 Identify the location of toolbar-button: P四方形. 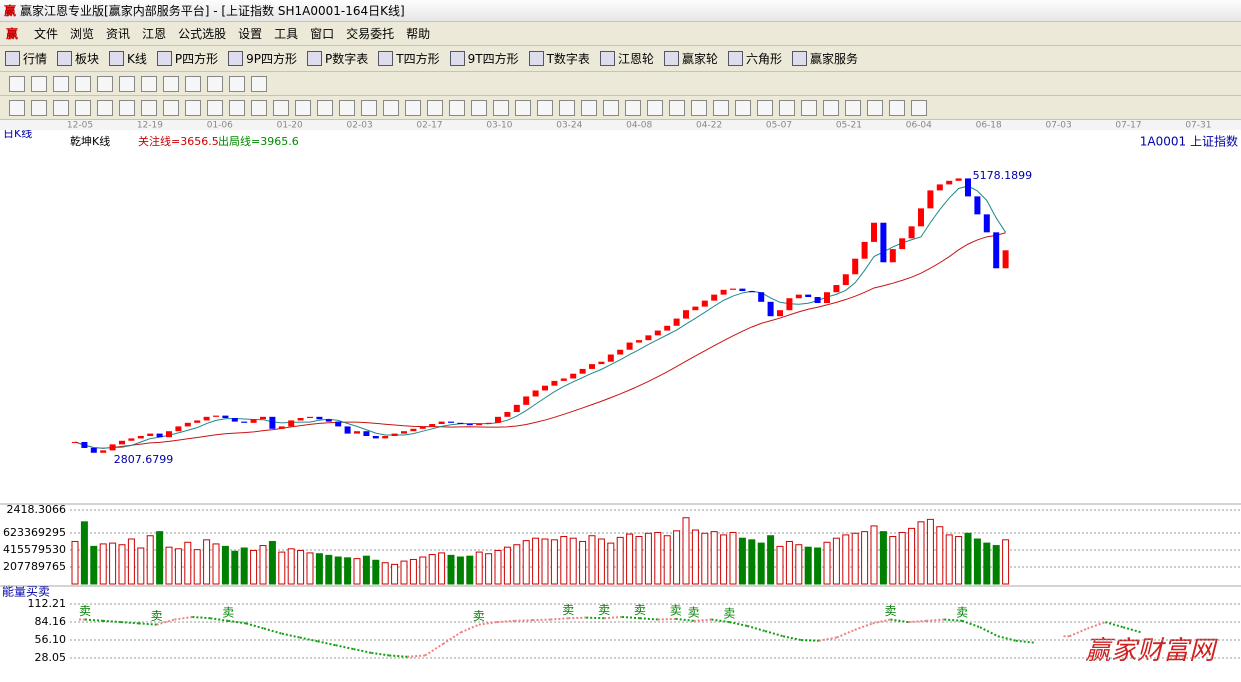
(187, 58).